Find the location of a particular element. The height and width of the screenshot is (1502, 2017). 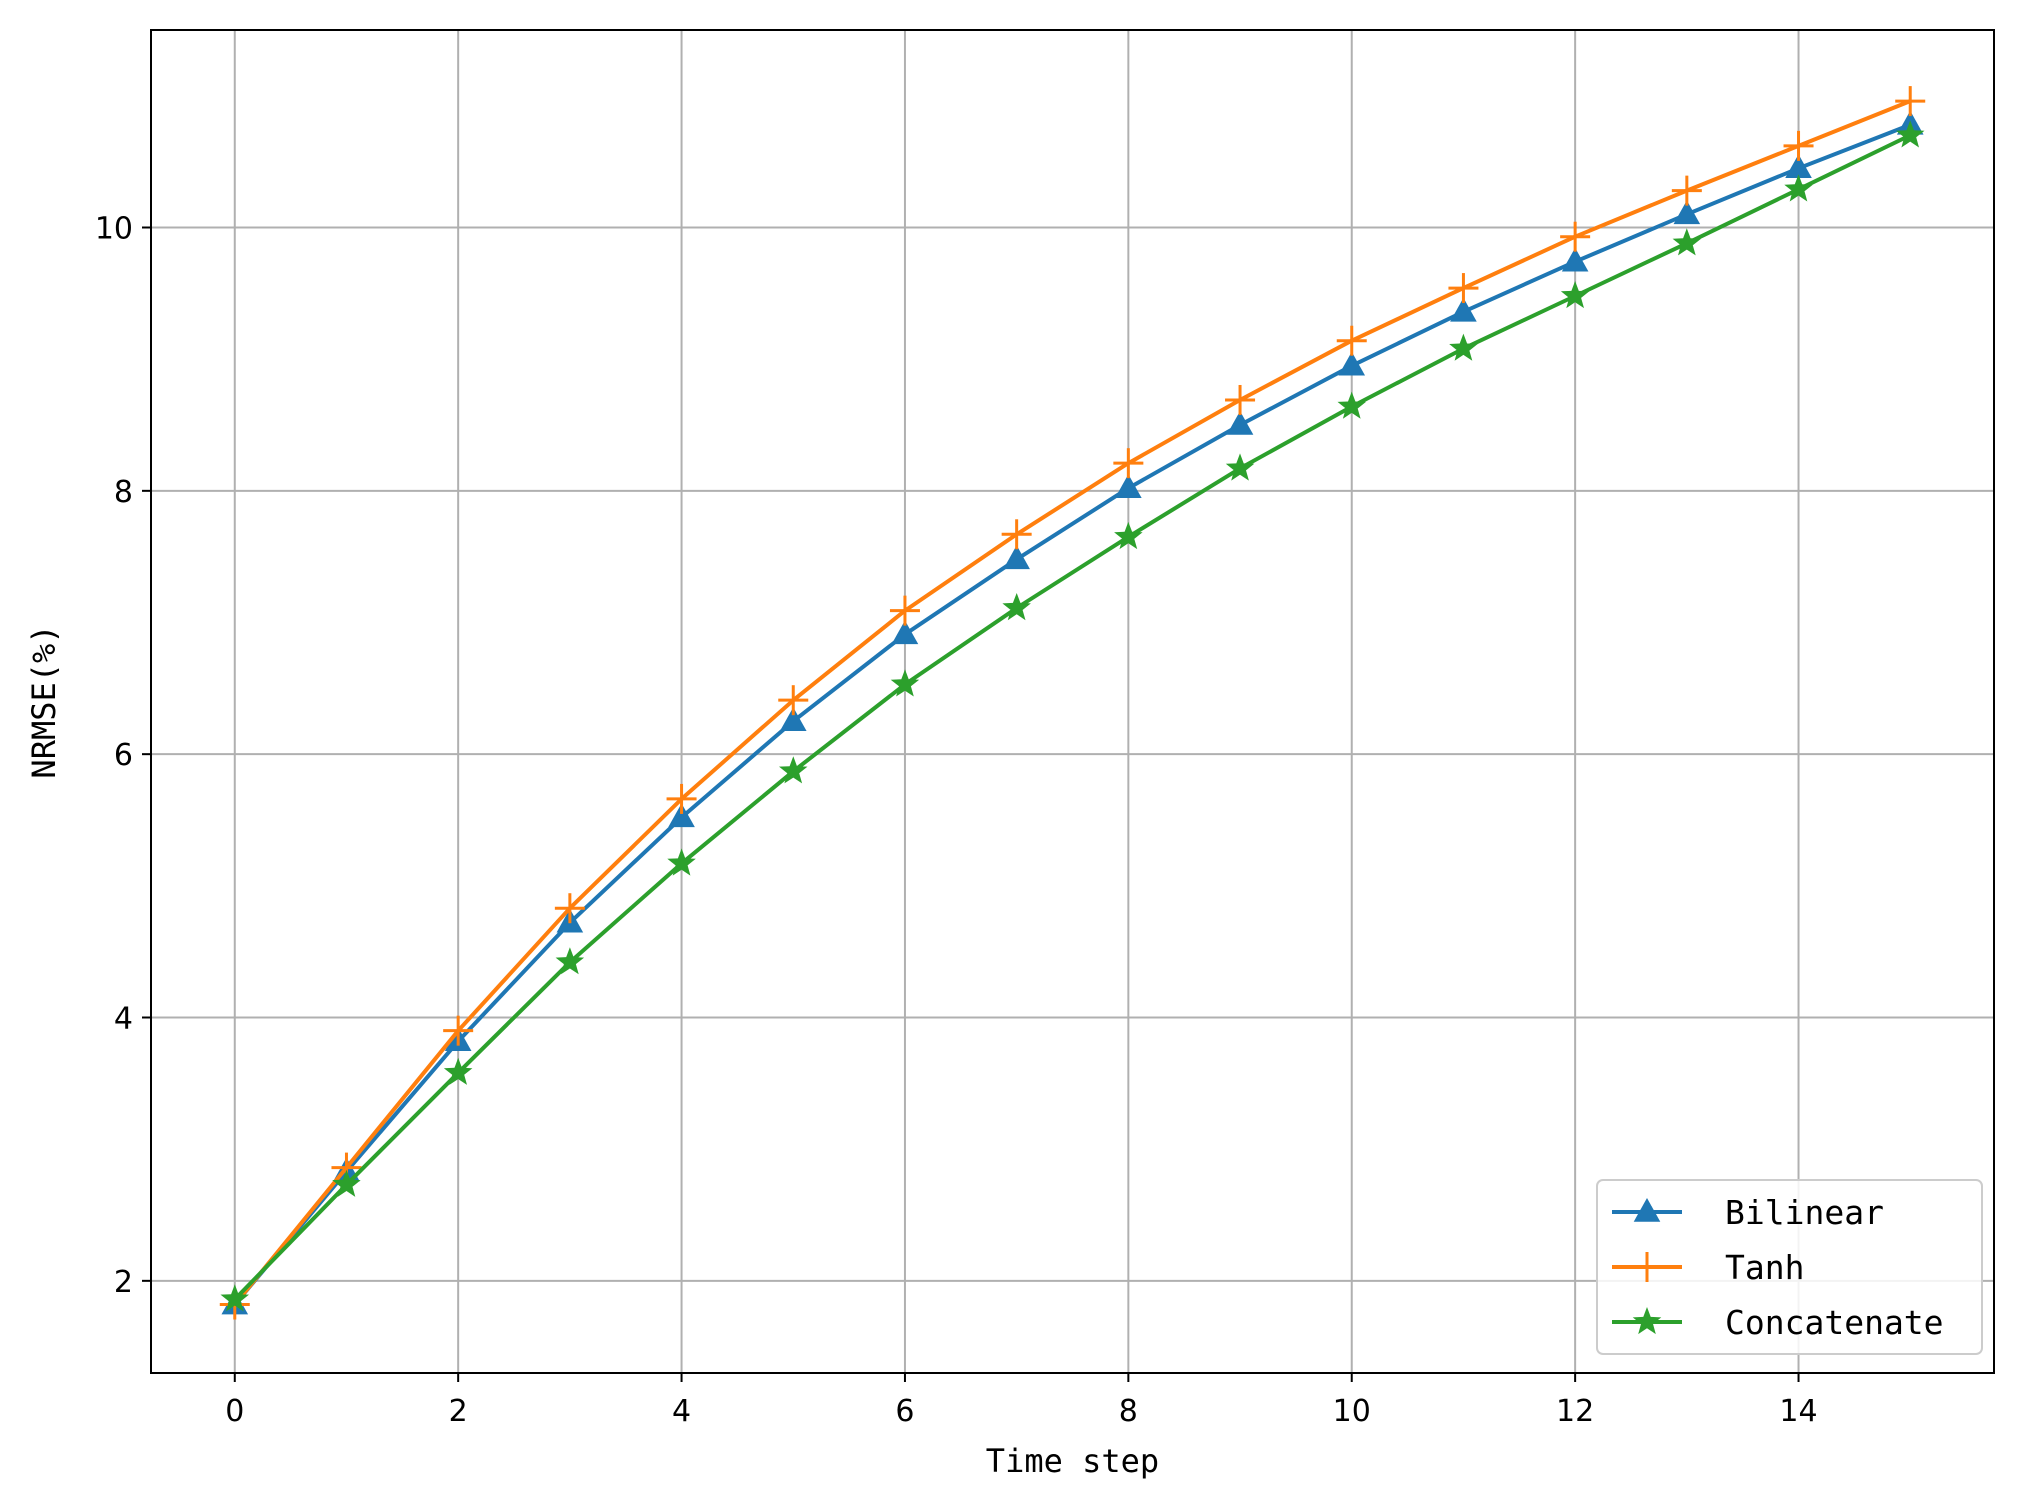

x-tick-label: 0 is located at coordinates (234, 1411).